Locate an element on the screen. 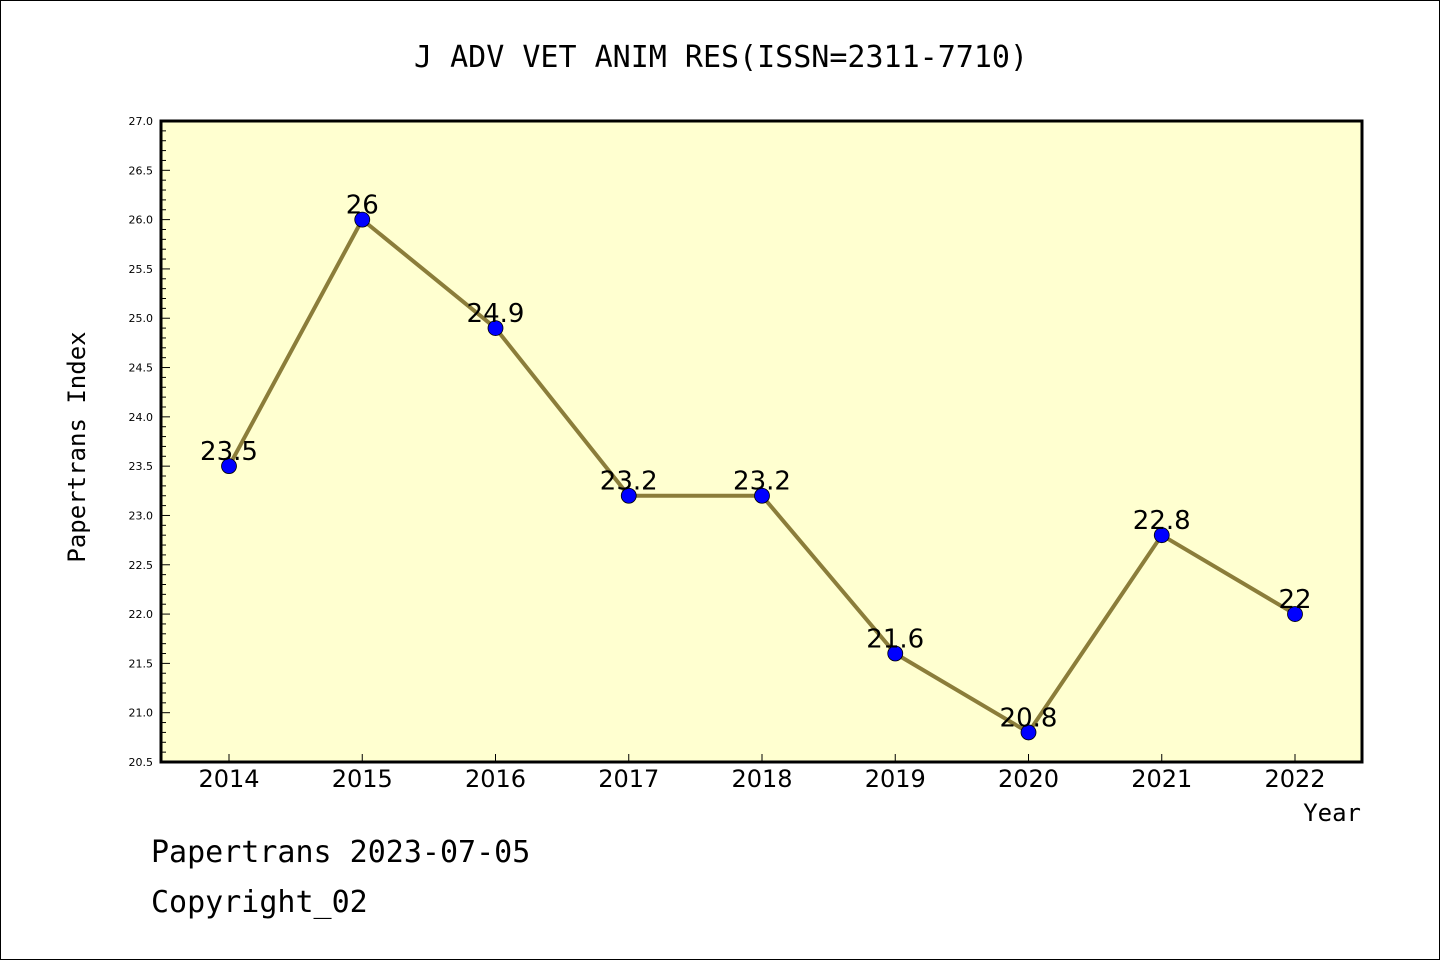 The image size is (1440, 961). x-tick-label: 2015 is located at coordinates (362, 779).